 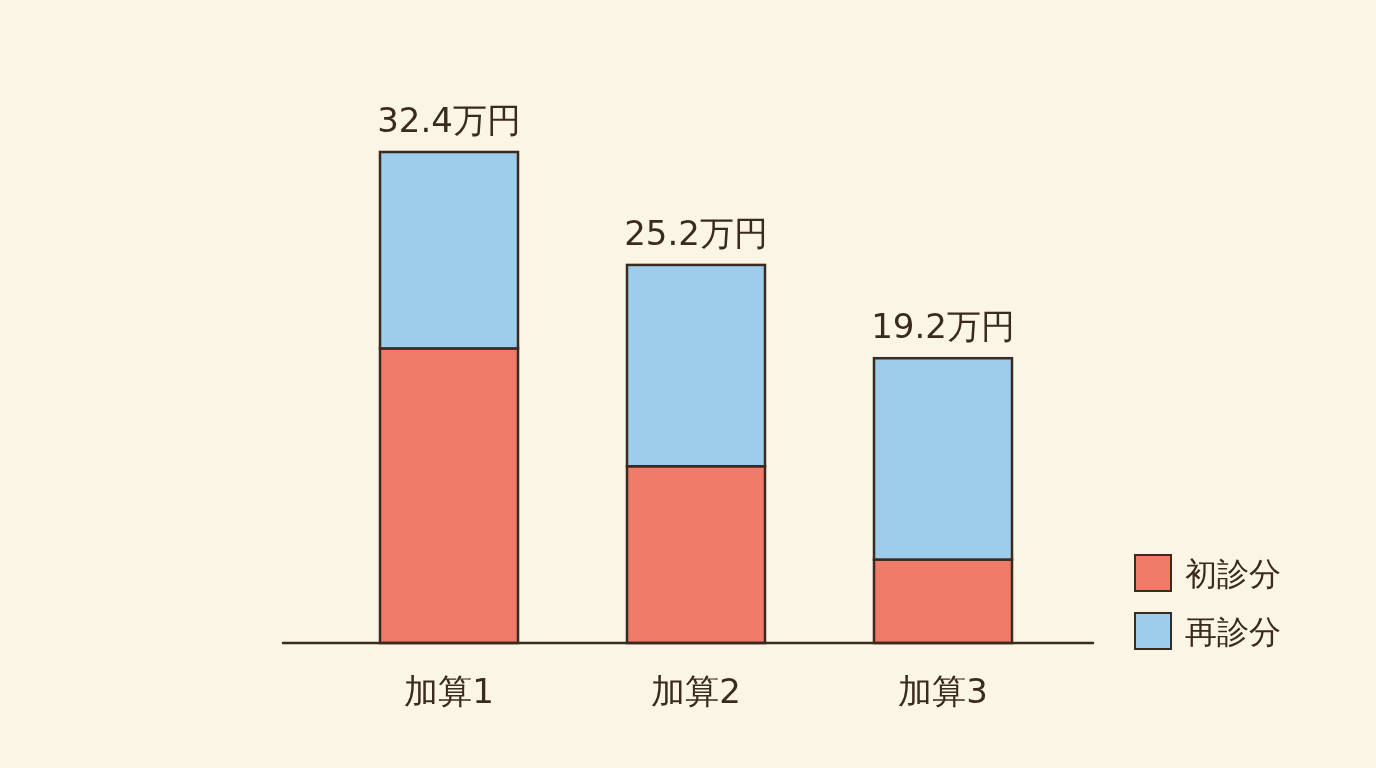 What do you see at coordinates (1233, 632) in the screenshot?
I see `legend-label: 再診分` at bounding box center [1233, 632].